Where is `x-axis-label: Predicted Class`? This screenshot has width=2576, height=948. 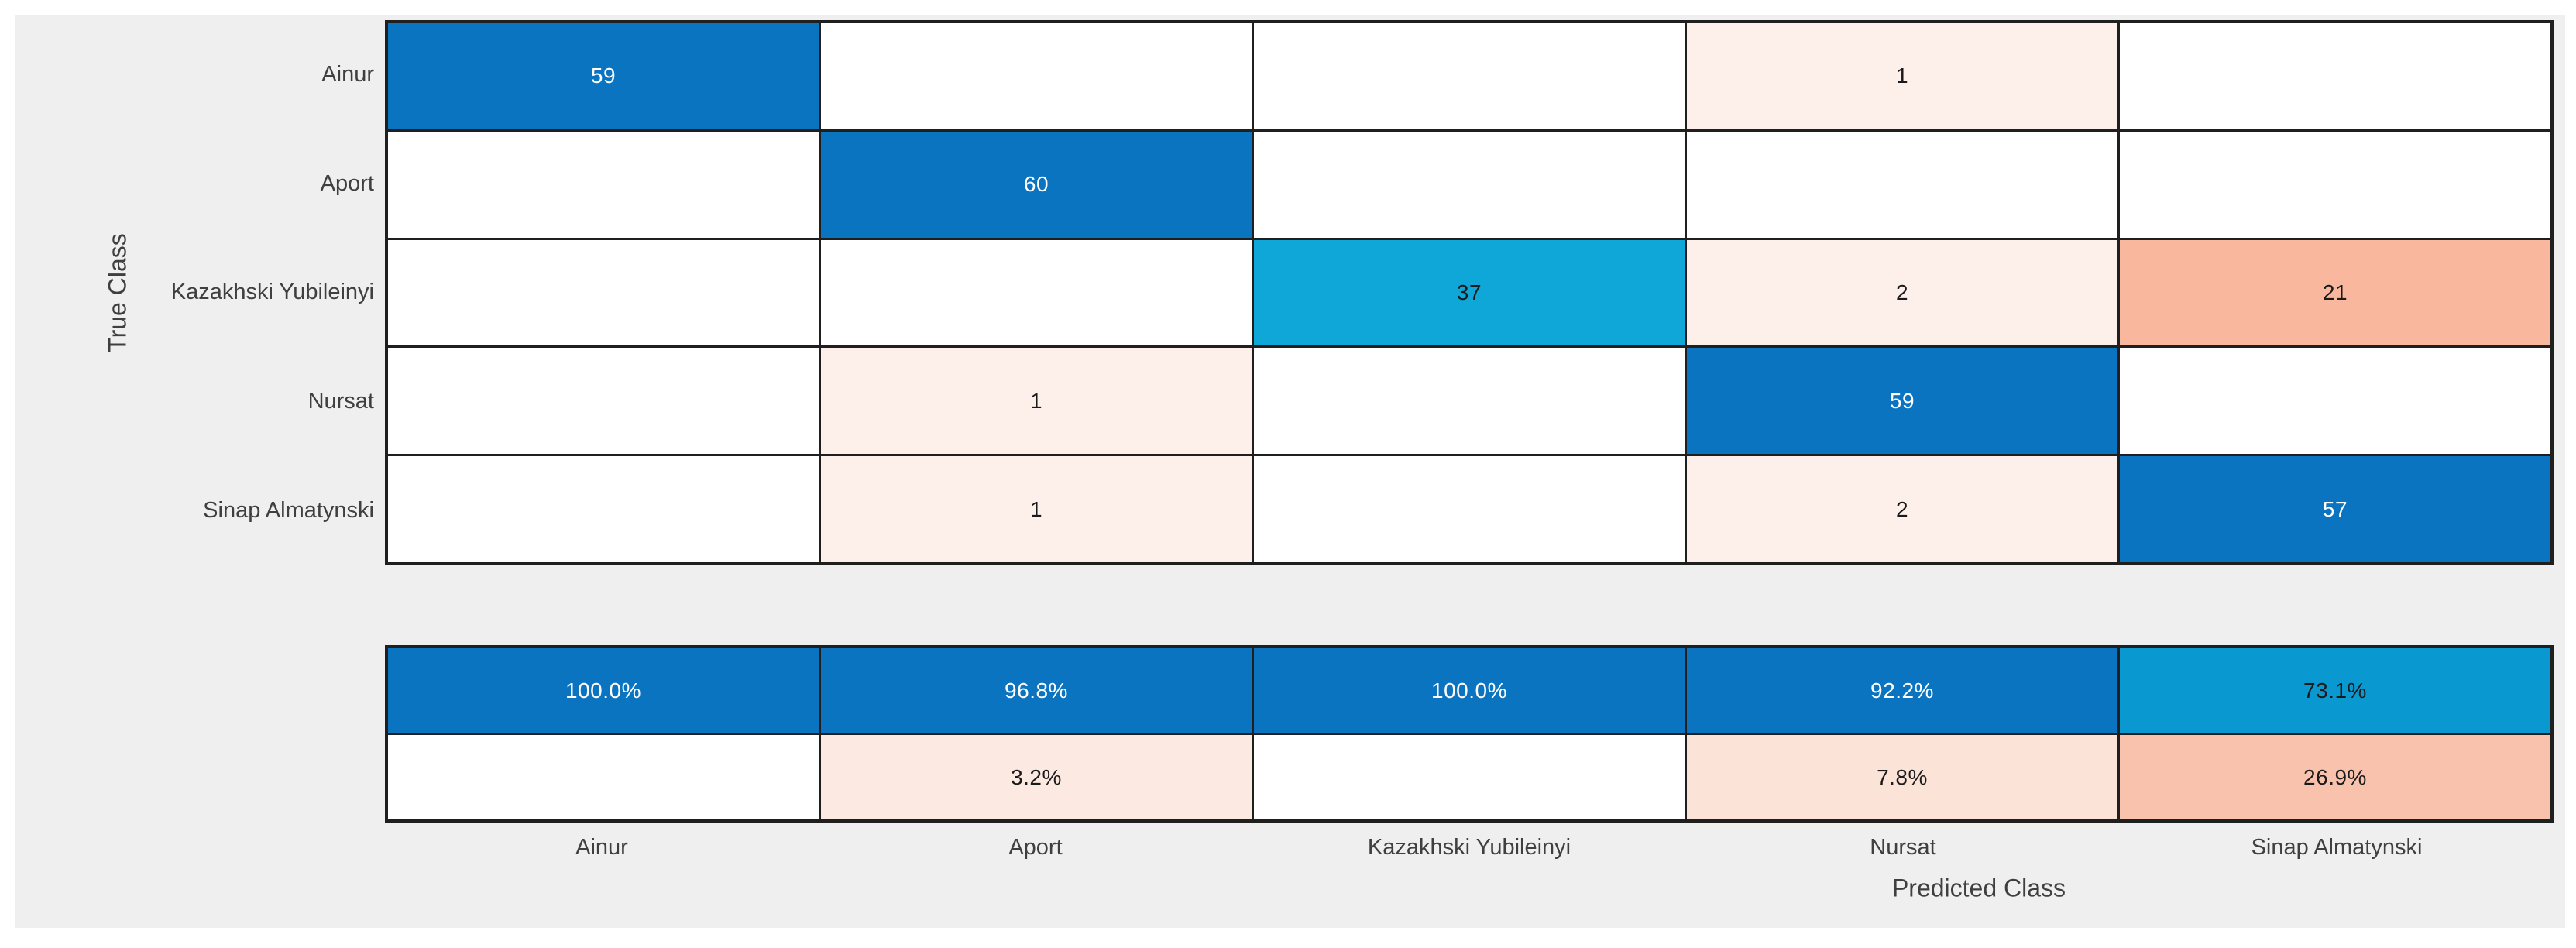
x-axis-label: Predicted Class is located at coordinates (1978, 888).